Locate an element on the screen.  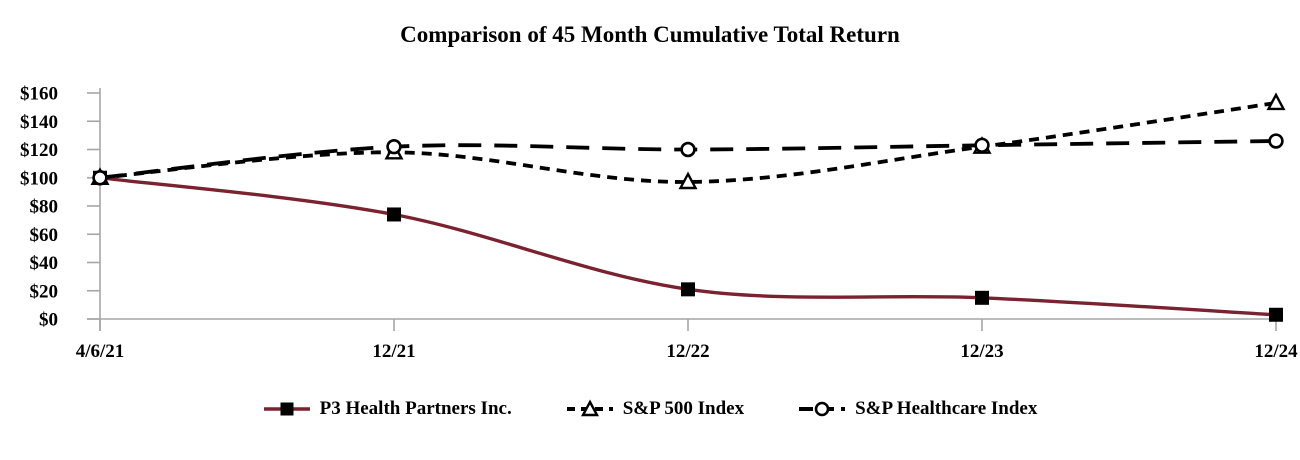
x-axis-label: 12/21 is located at coordinates (393, 351).